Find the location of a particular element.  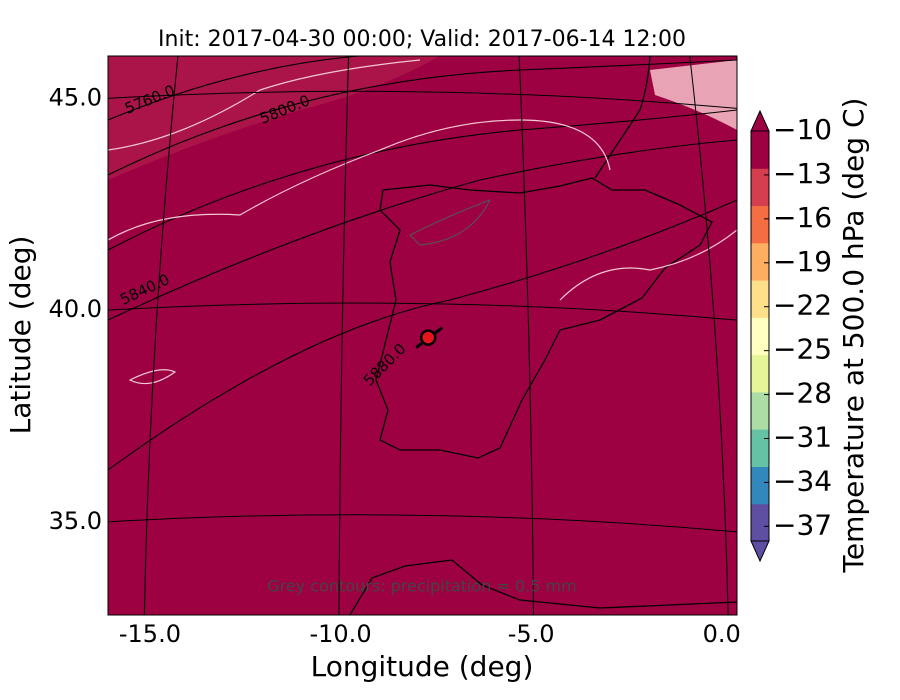

colorbar-tick-label: −13 is located at coordinates (802, 173).